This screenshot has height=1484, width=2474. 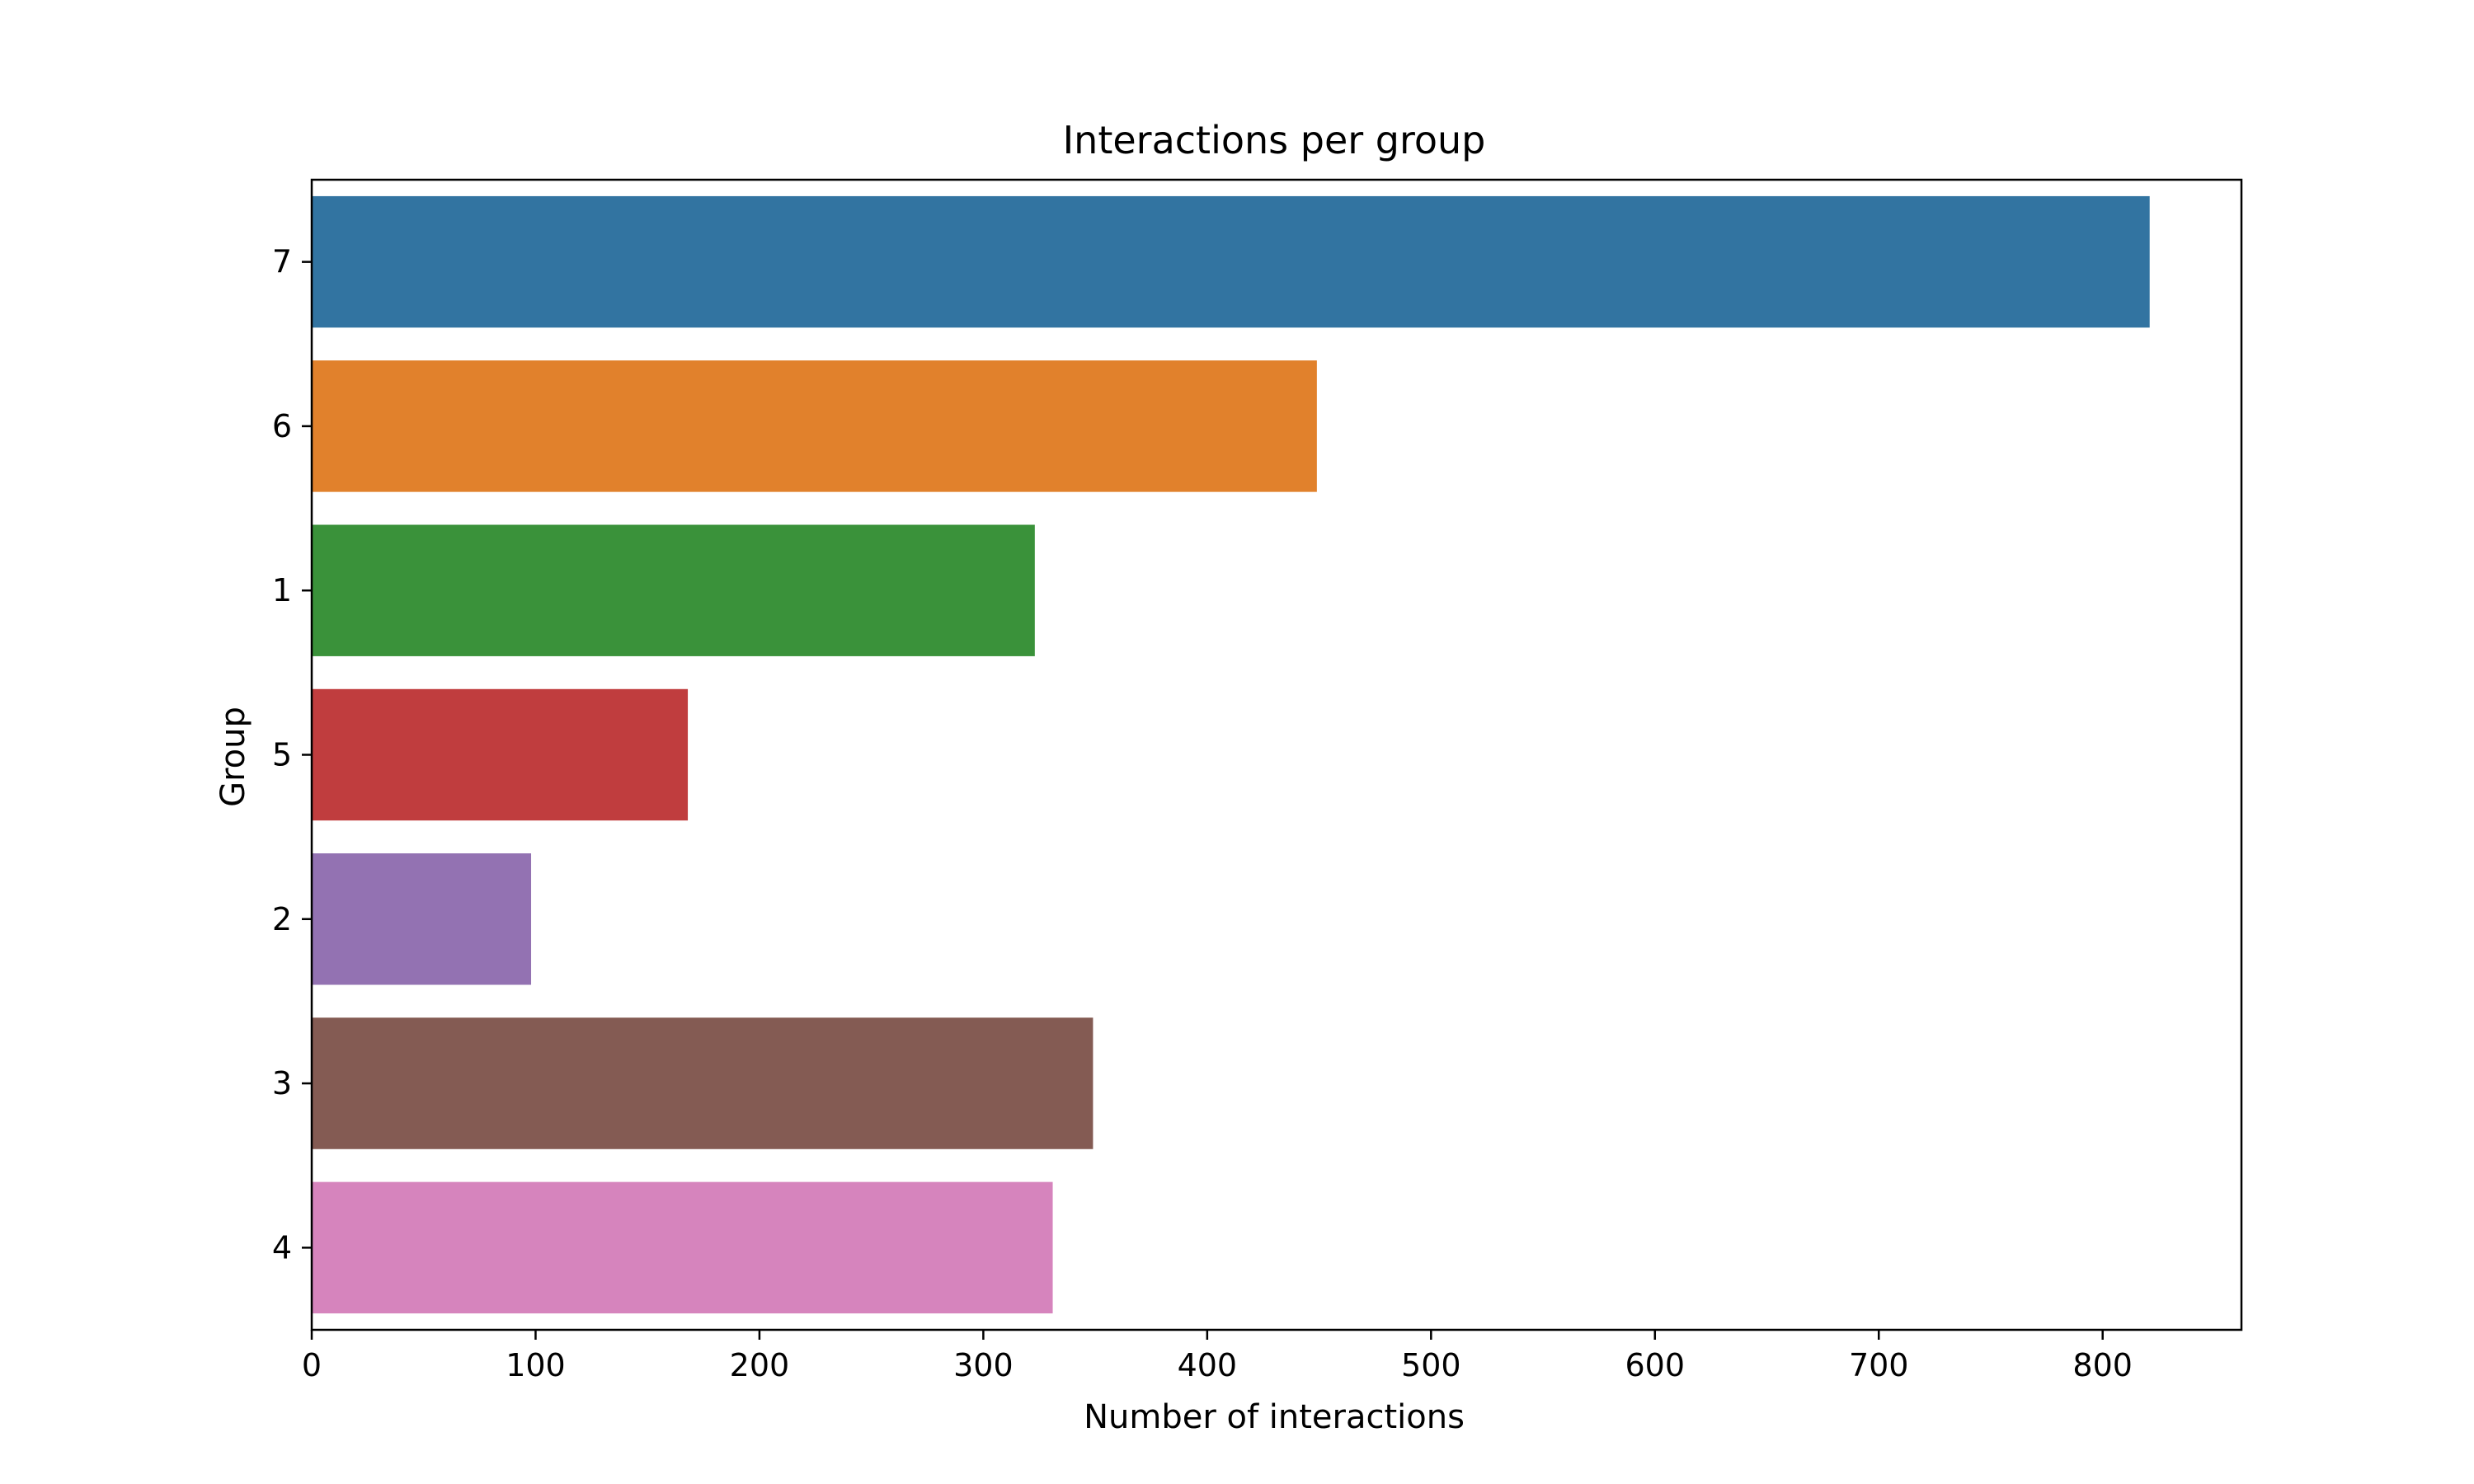 I want to click on x-tick-label: 100, so click(x=536, y=1365).